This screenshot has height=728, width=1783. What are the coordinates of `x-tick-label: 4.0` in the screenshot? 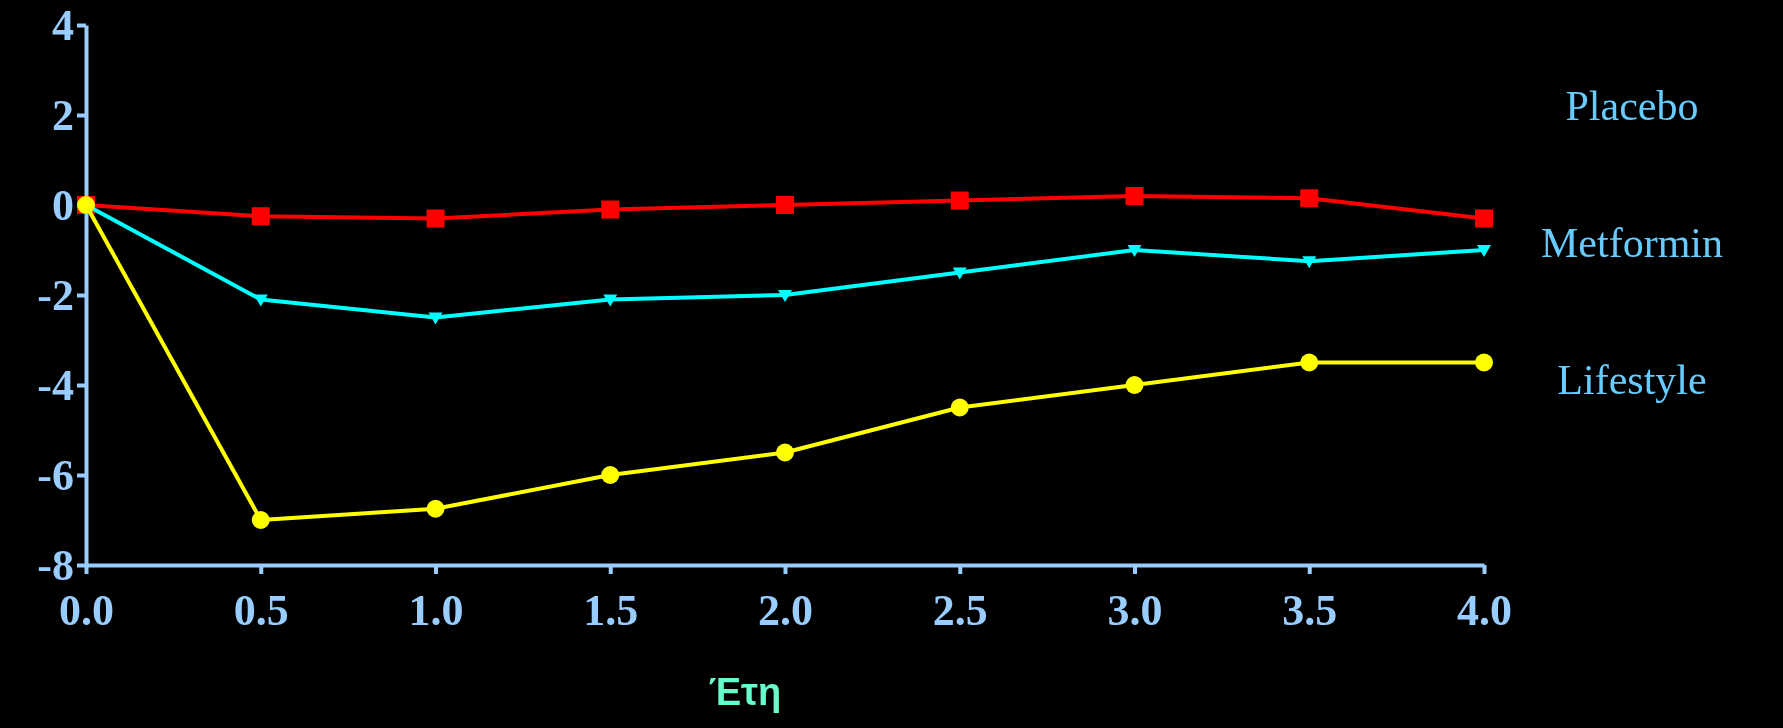 It's located at (1484, 611).